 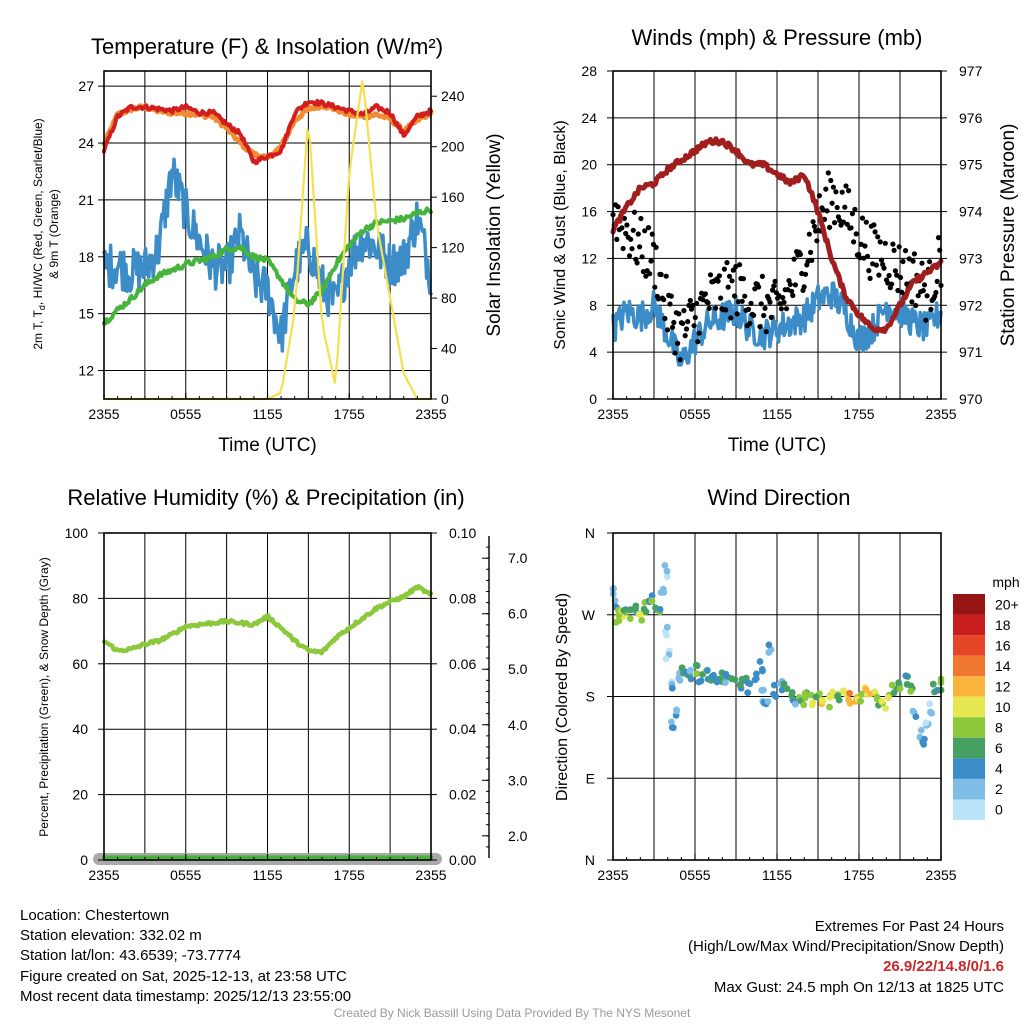 What do you see at coordinates (80, 664) in the screenshot?
I see `y-tick-label: 60` at bounding box center [80, 664].